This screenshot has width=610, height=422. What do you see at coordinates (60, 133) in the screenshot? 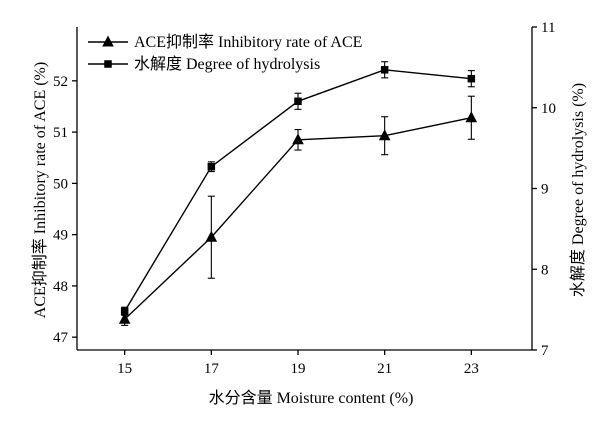
I see `left-y-tick-label: 51` at bounding box center [60, 133].